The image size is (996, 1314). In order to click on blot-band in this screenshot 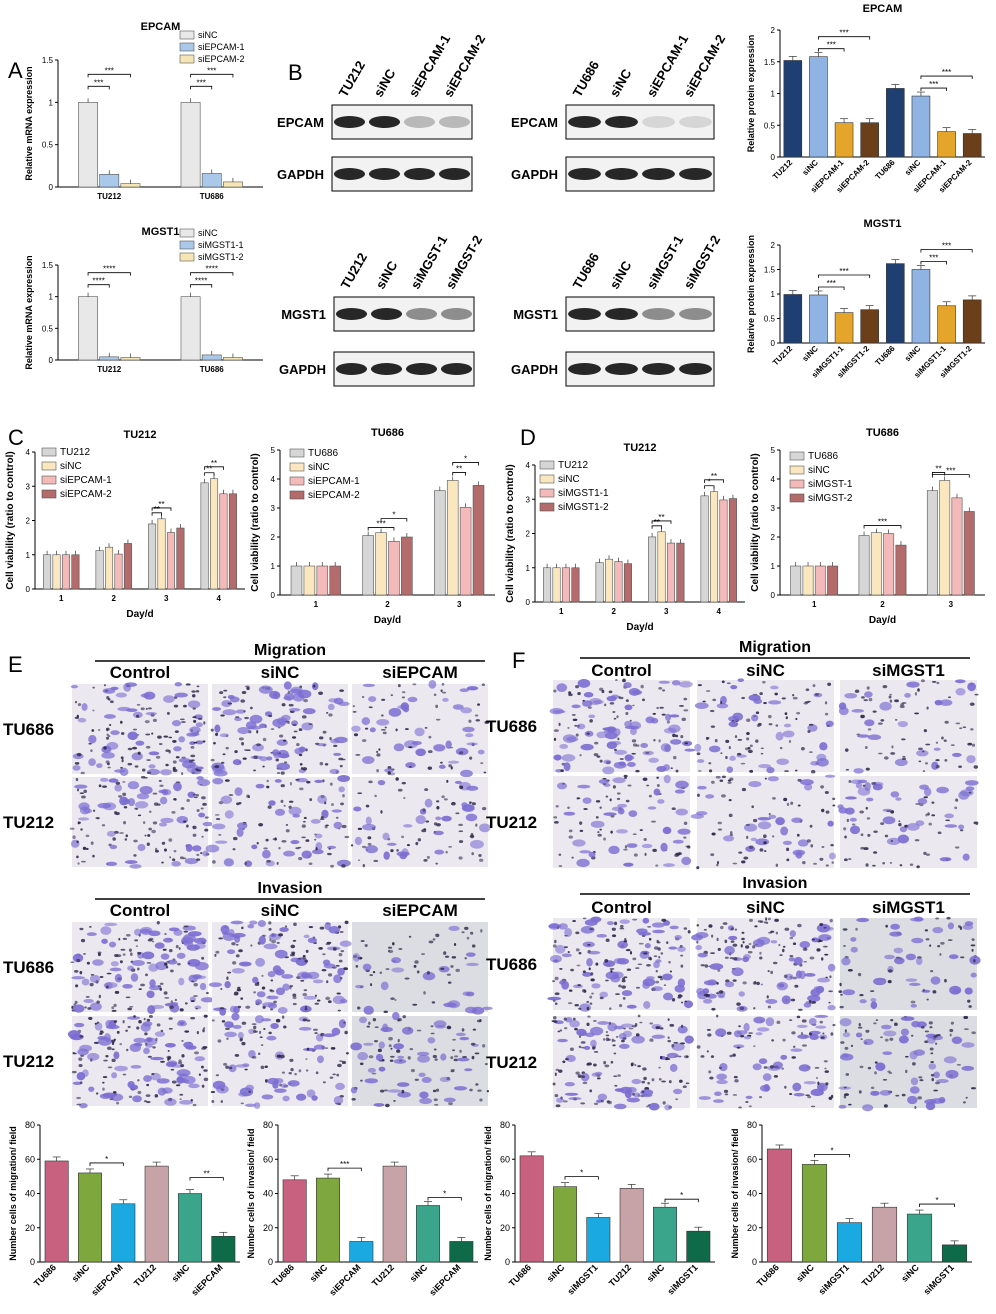, I will do `click(421, 314)`.